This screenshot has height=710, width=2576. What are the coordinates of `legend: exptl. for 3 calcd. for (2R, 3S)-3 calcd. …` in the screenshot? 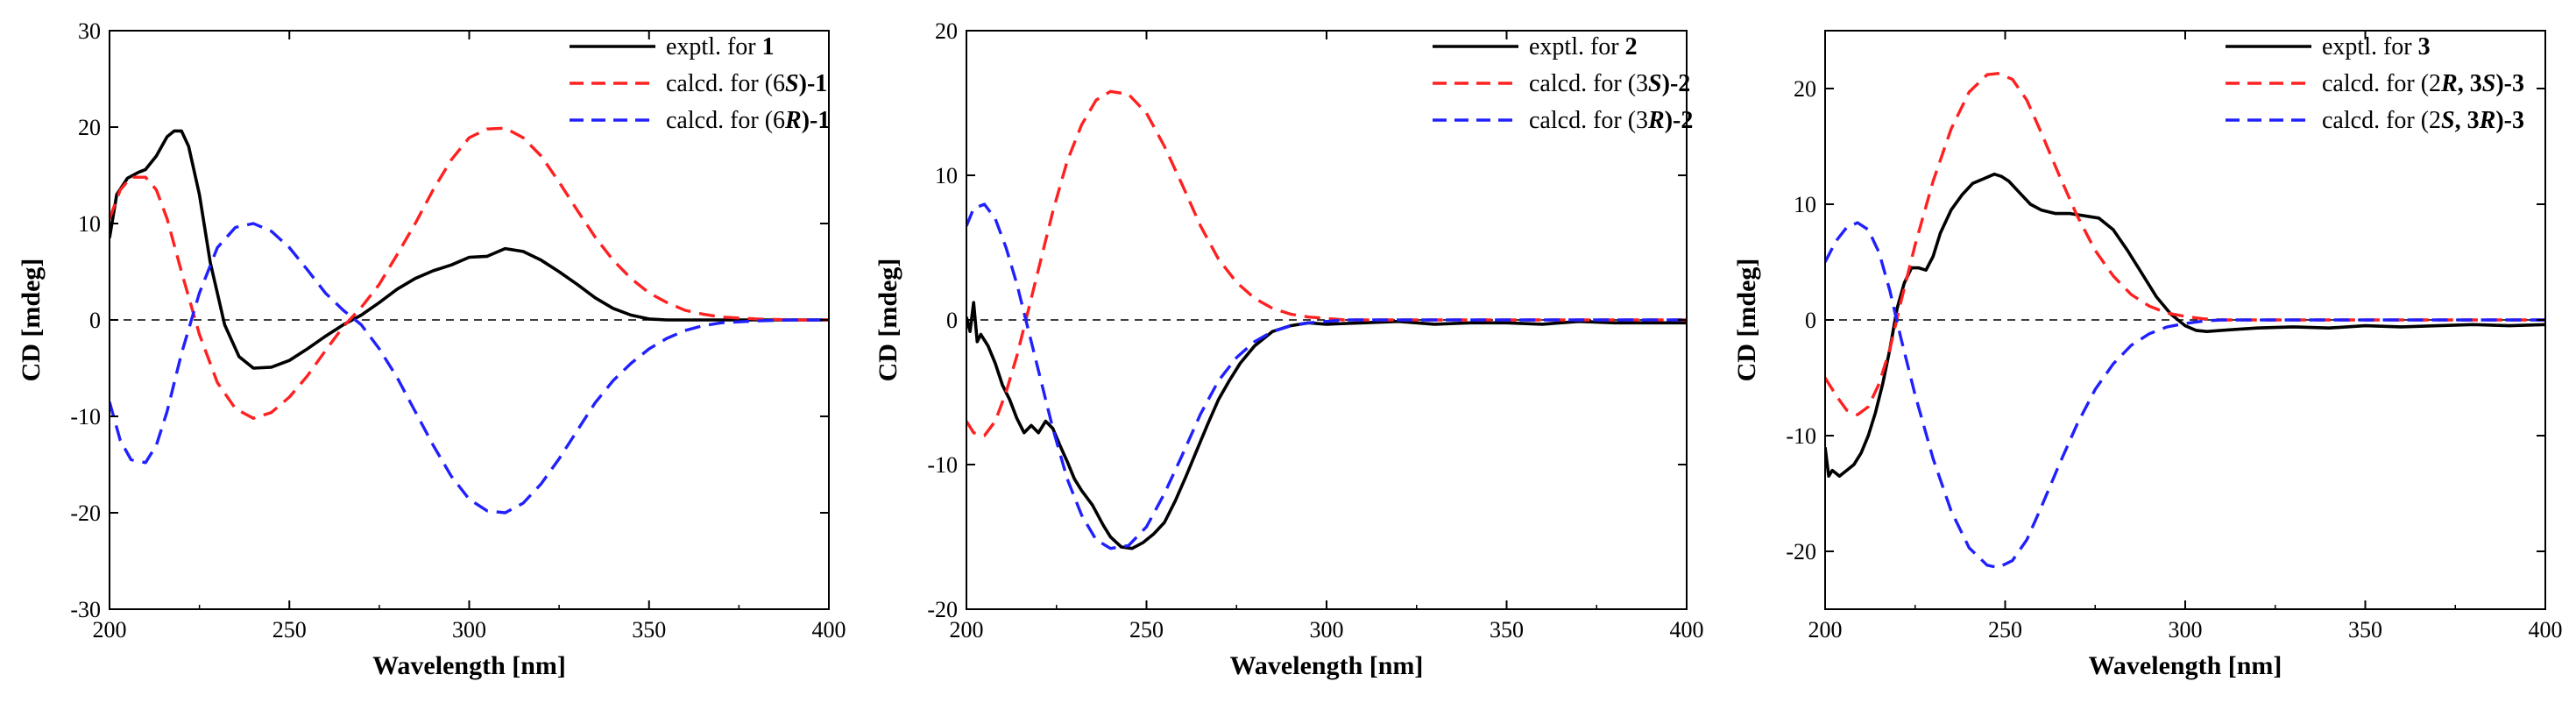 It's located at (2375, 83).